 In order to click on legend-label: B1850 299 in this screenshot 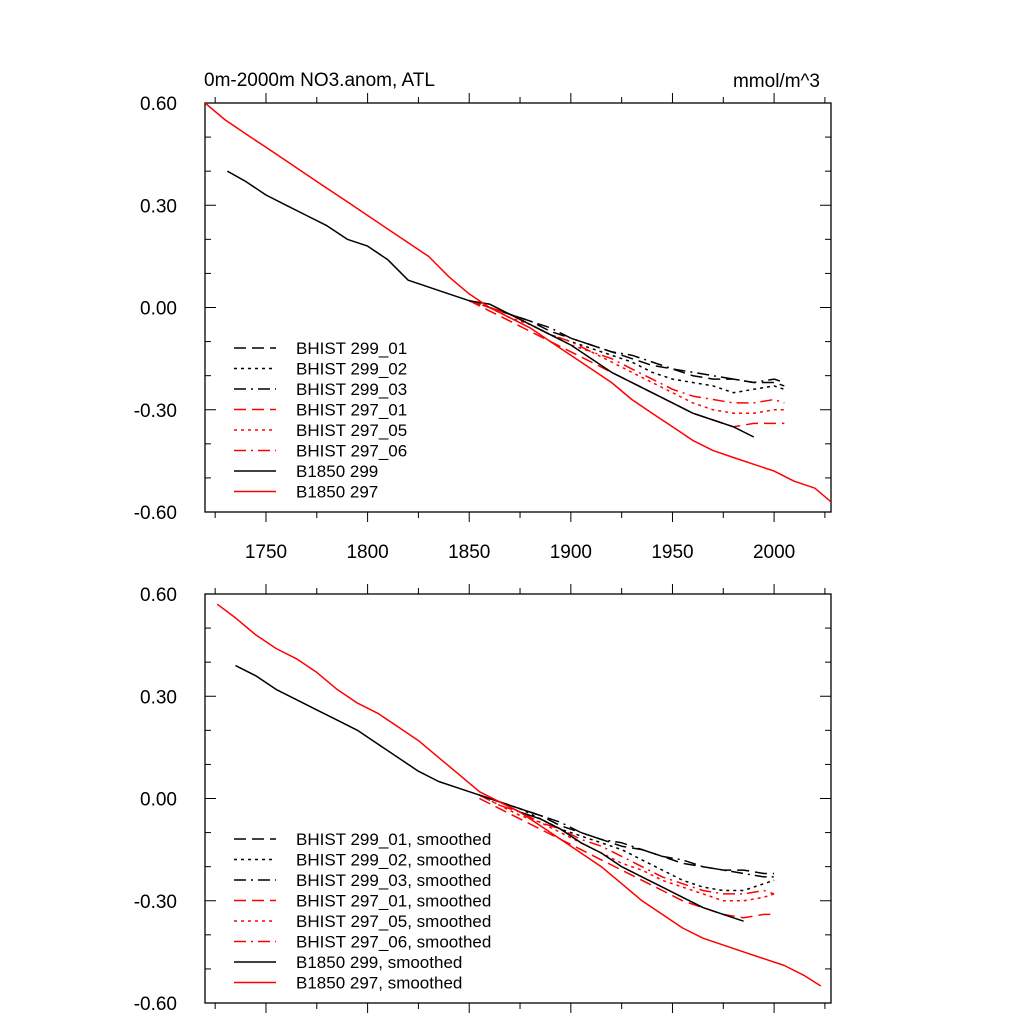, I will do `click(337, 471)`.